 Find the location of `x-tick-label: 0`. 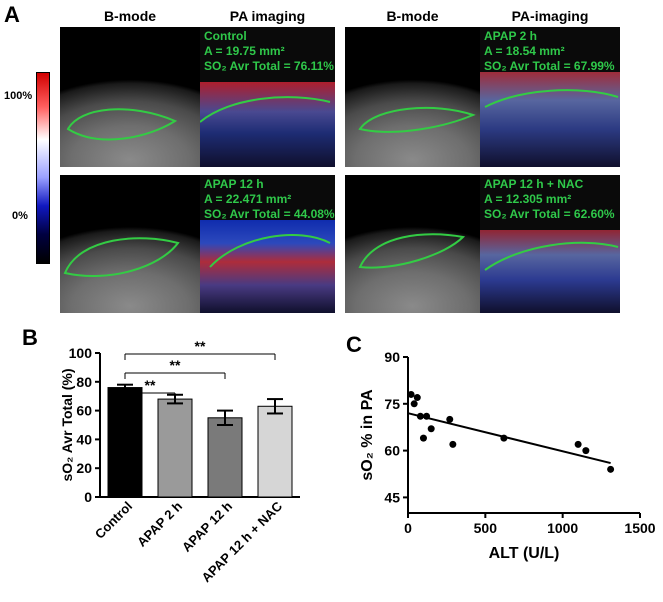

x-tick-label: 0 is located at coordinates (408, 528).